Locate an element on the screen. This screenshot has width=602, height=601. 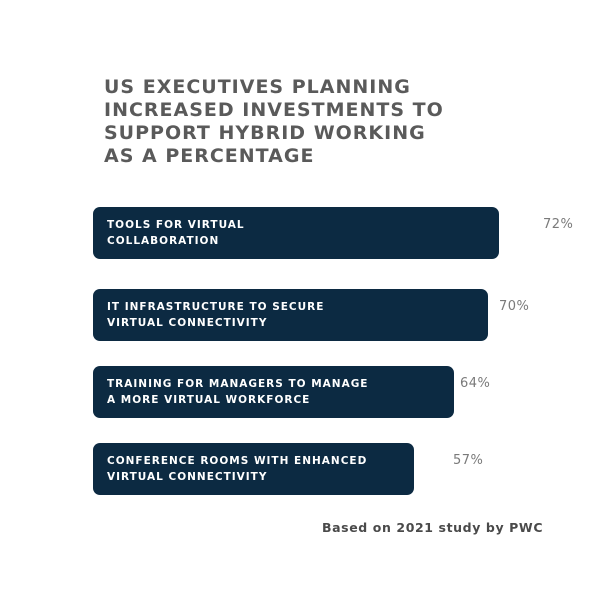
bar-label-line: TRAINING FOR MANAGERS TO MANAGE is located at coordinates (238, 384).